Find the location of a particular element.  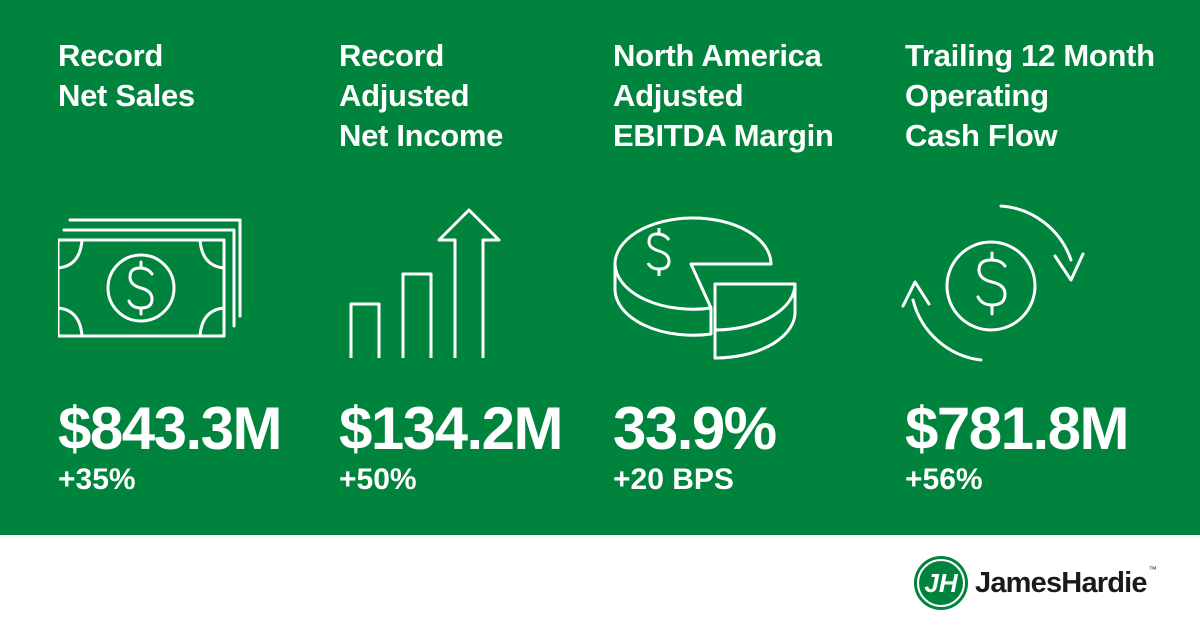

rising-bar-chart-icon is located at coordinates (429, 284).